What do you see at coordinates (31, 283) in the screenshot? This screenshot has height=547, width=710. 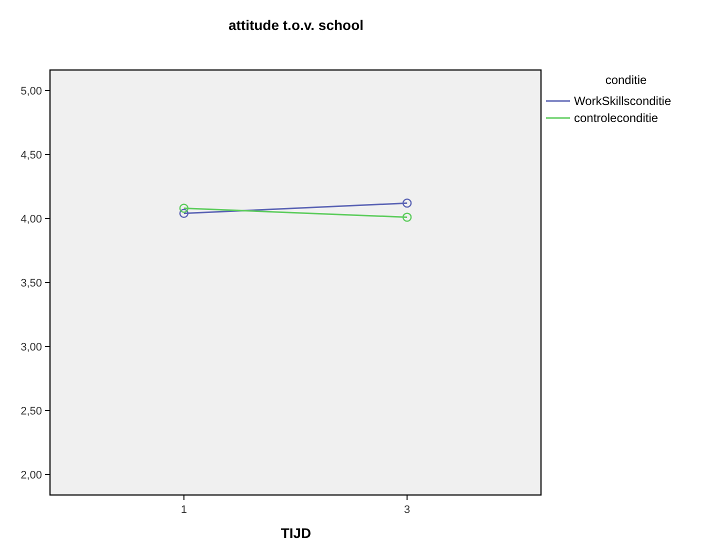 I see `y-tick-label: 3,50` at bounding box center [31, 283].